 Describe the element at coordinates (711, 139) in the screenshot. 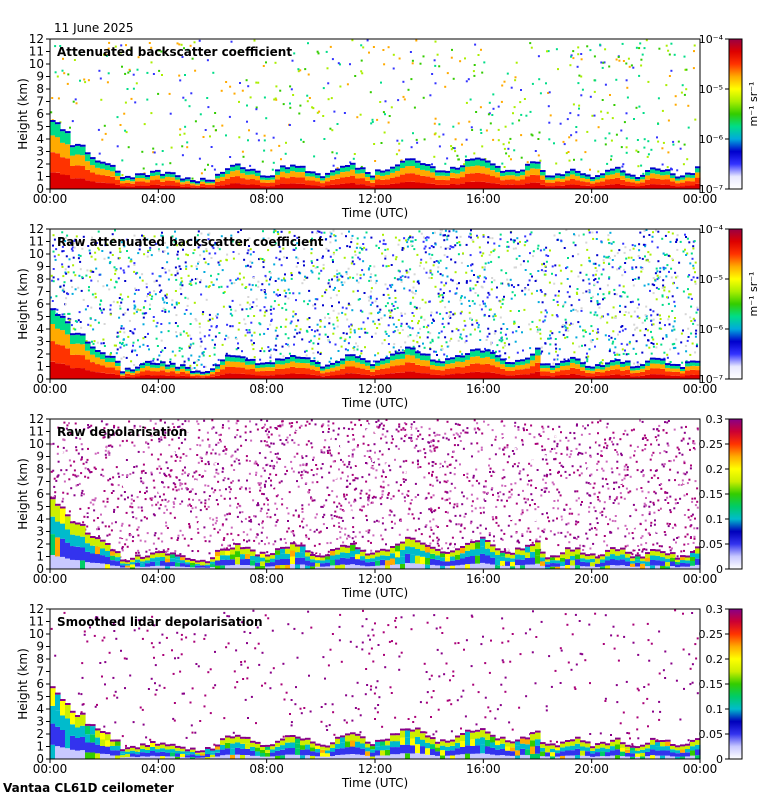

I see `colorbar-tick-label: 10⁻⁶` at that location.